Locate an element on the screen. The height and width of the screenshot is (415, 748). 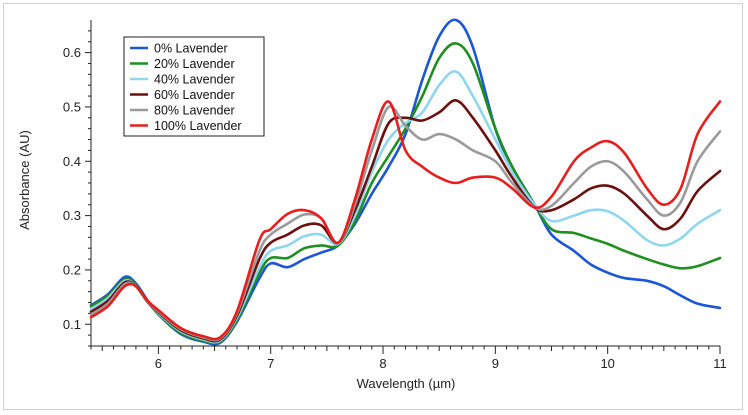
legend-entry-label: 60% Lavender is located at coordinates (194, 95).